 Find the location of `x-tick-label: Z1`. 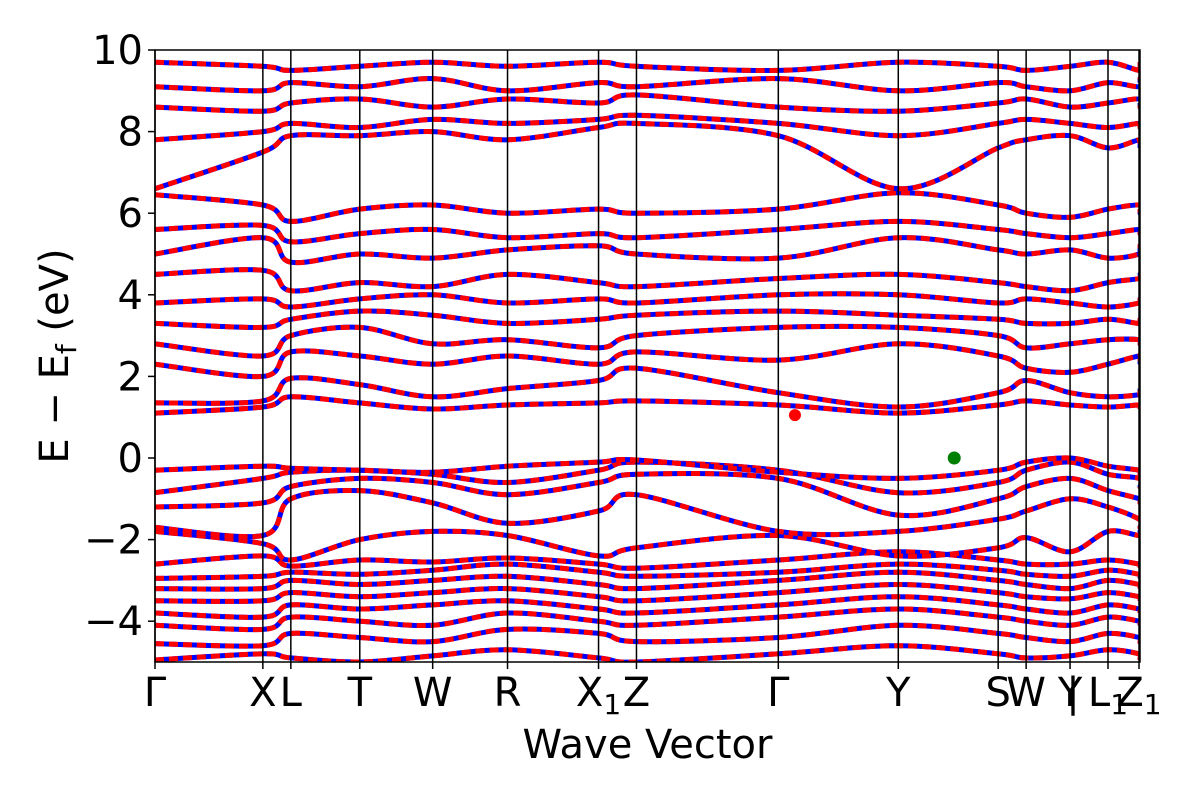

x-tick-label: Z1 is located at coordinates (1138, 695).